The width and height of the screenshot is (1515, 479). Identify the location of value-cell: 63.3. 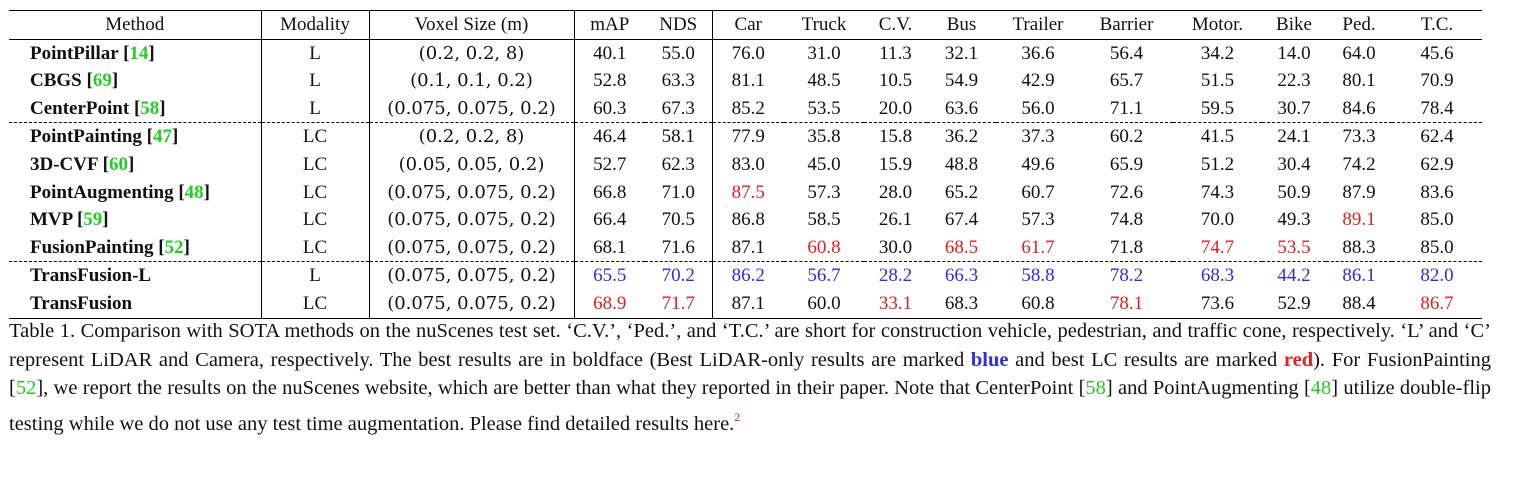
(679, 81).